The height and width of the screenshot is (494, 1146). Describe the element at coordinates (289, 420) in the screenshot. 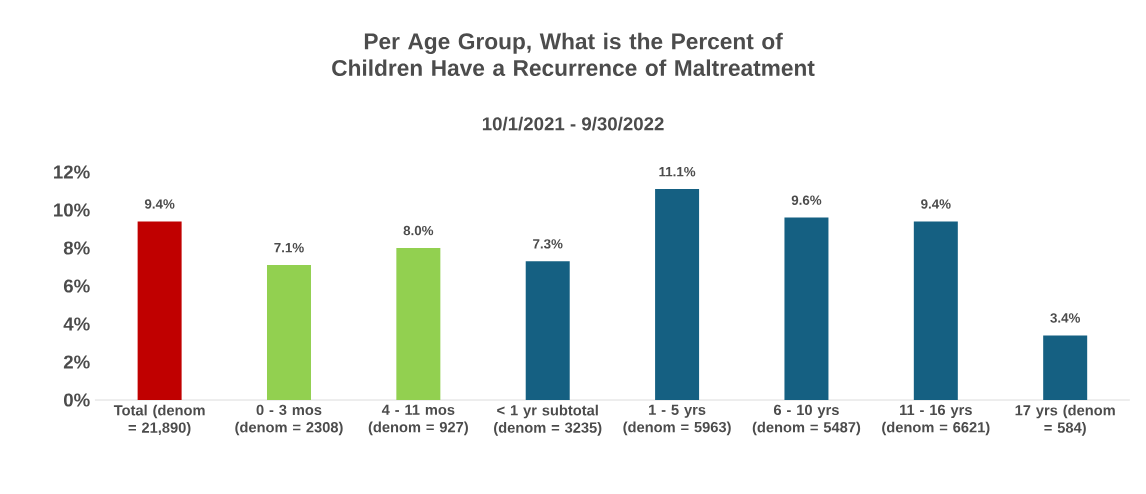

I see `x-tick-label: 0 - 3 mos (denom = 2308)` at that location.